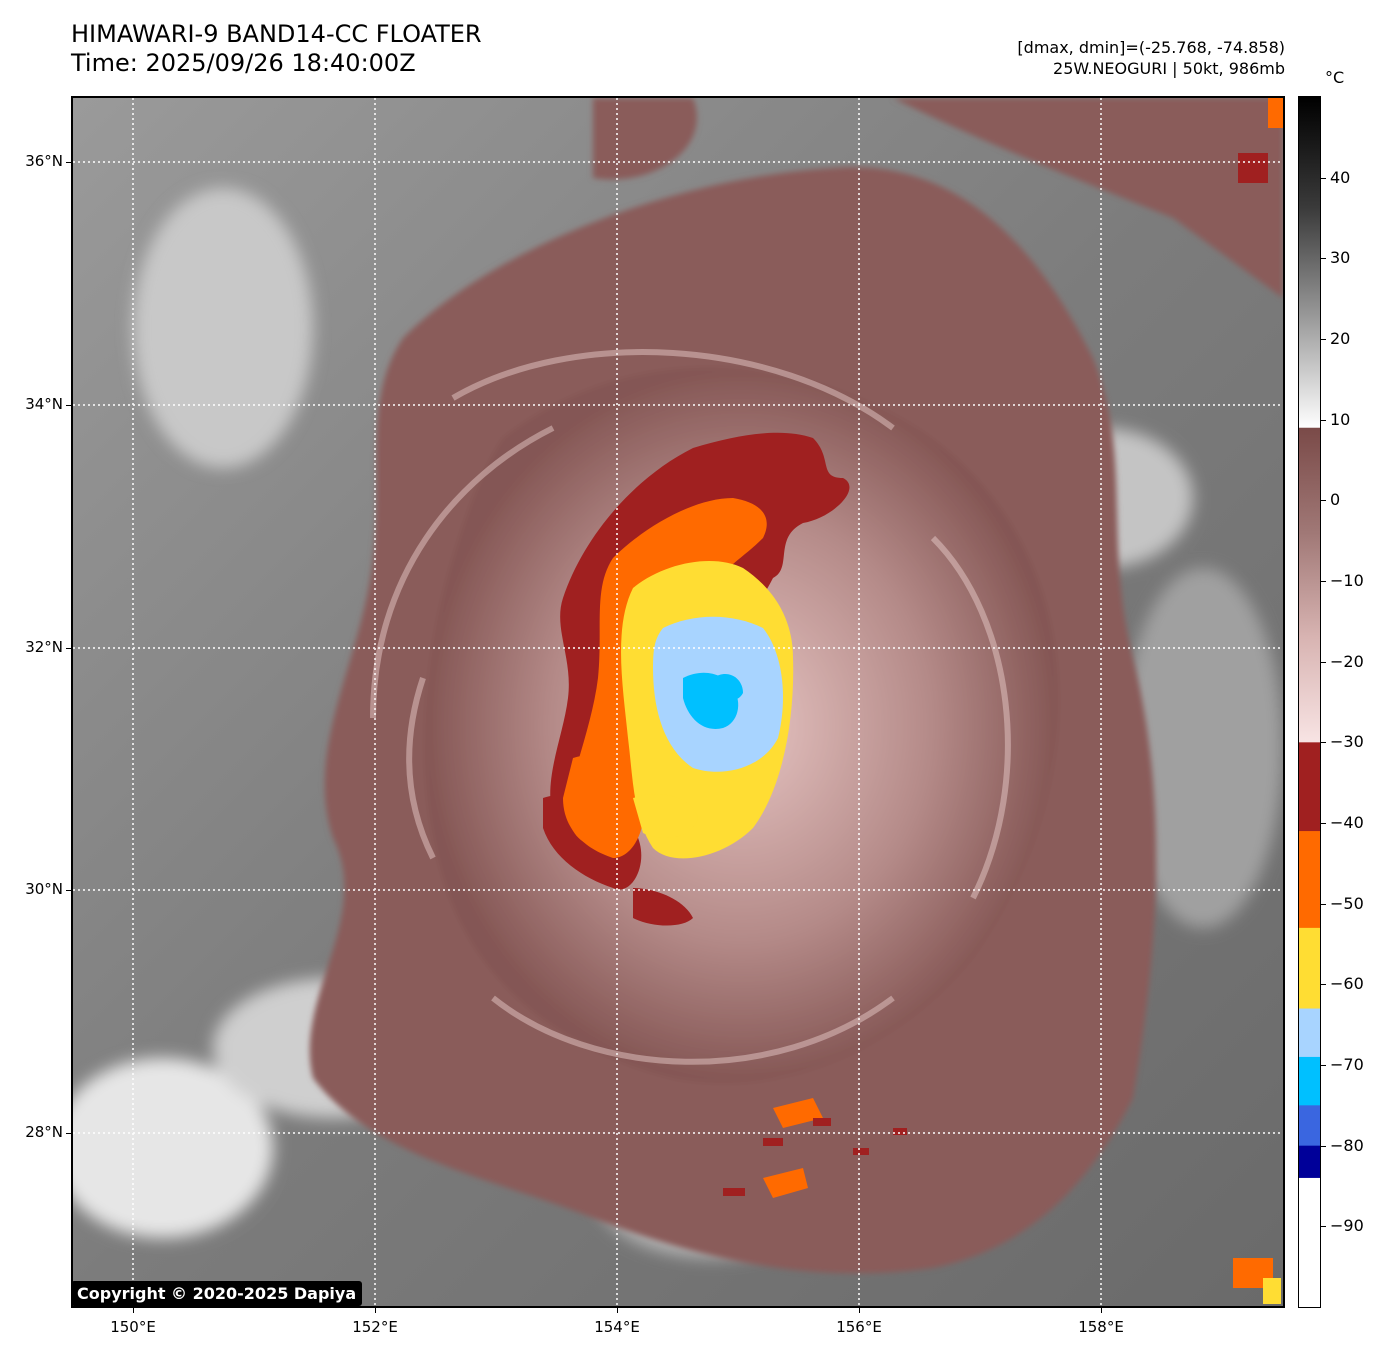 The width and height of the screenshot is (1389, 1359). What do you see at coordinates (1347, 580) in the screenshot?
I see `colorbar-tick-label: −10` at bounding box center [1347, 580].